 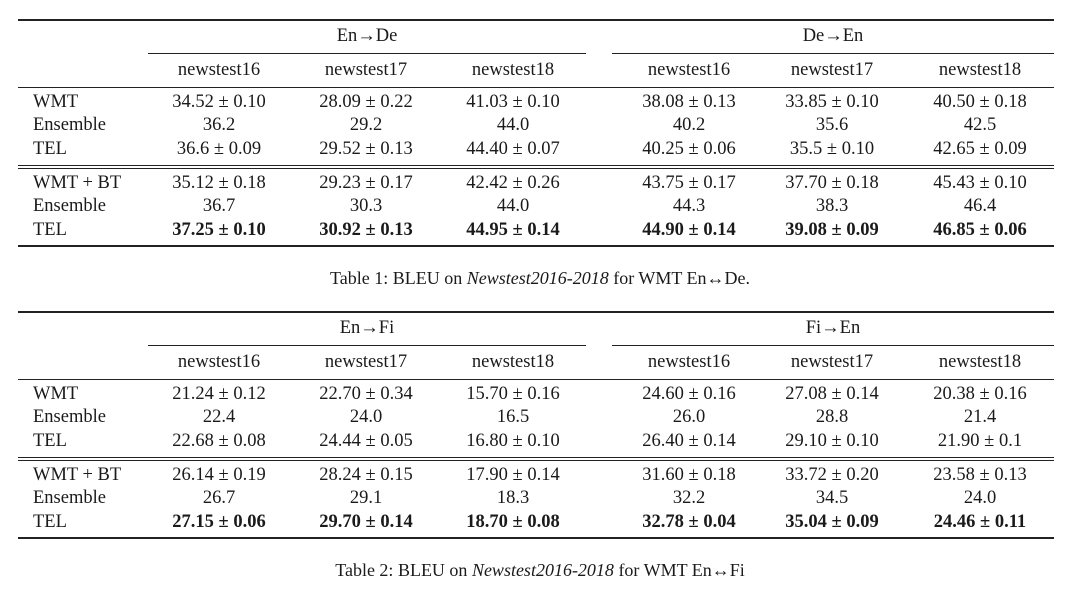 What do you see at coordinates (679, 570) in the screenshot?
I see `caption-suffix: for WMT En↔Fi` at bounding box center [679, 570].